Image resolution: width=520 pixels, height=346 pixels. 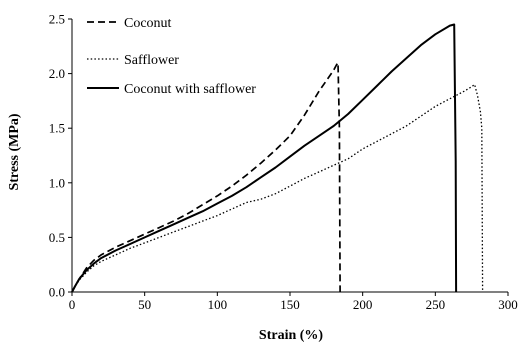 I want to click on x-tick-label: 200, so click(x=363, y=304).